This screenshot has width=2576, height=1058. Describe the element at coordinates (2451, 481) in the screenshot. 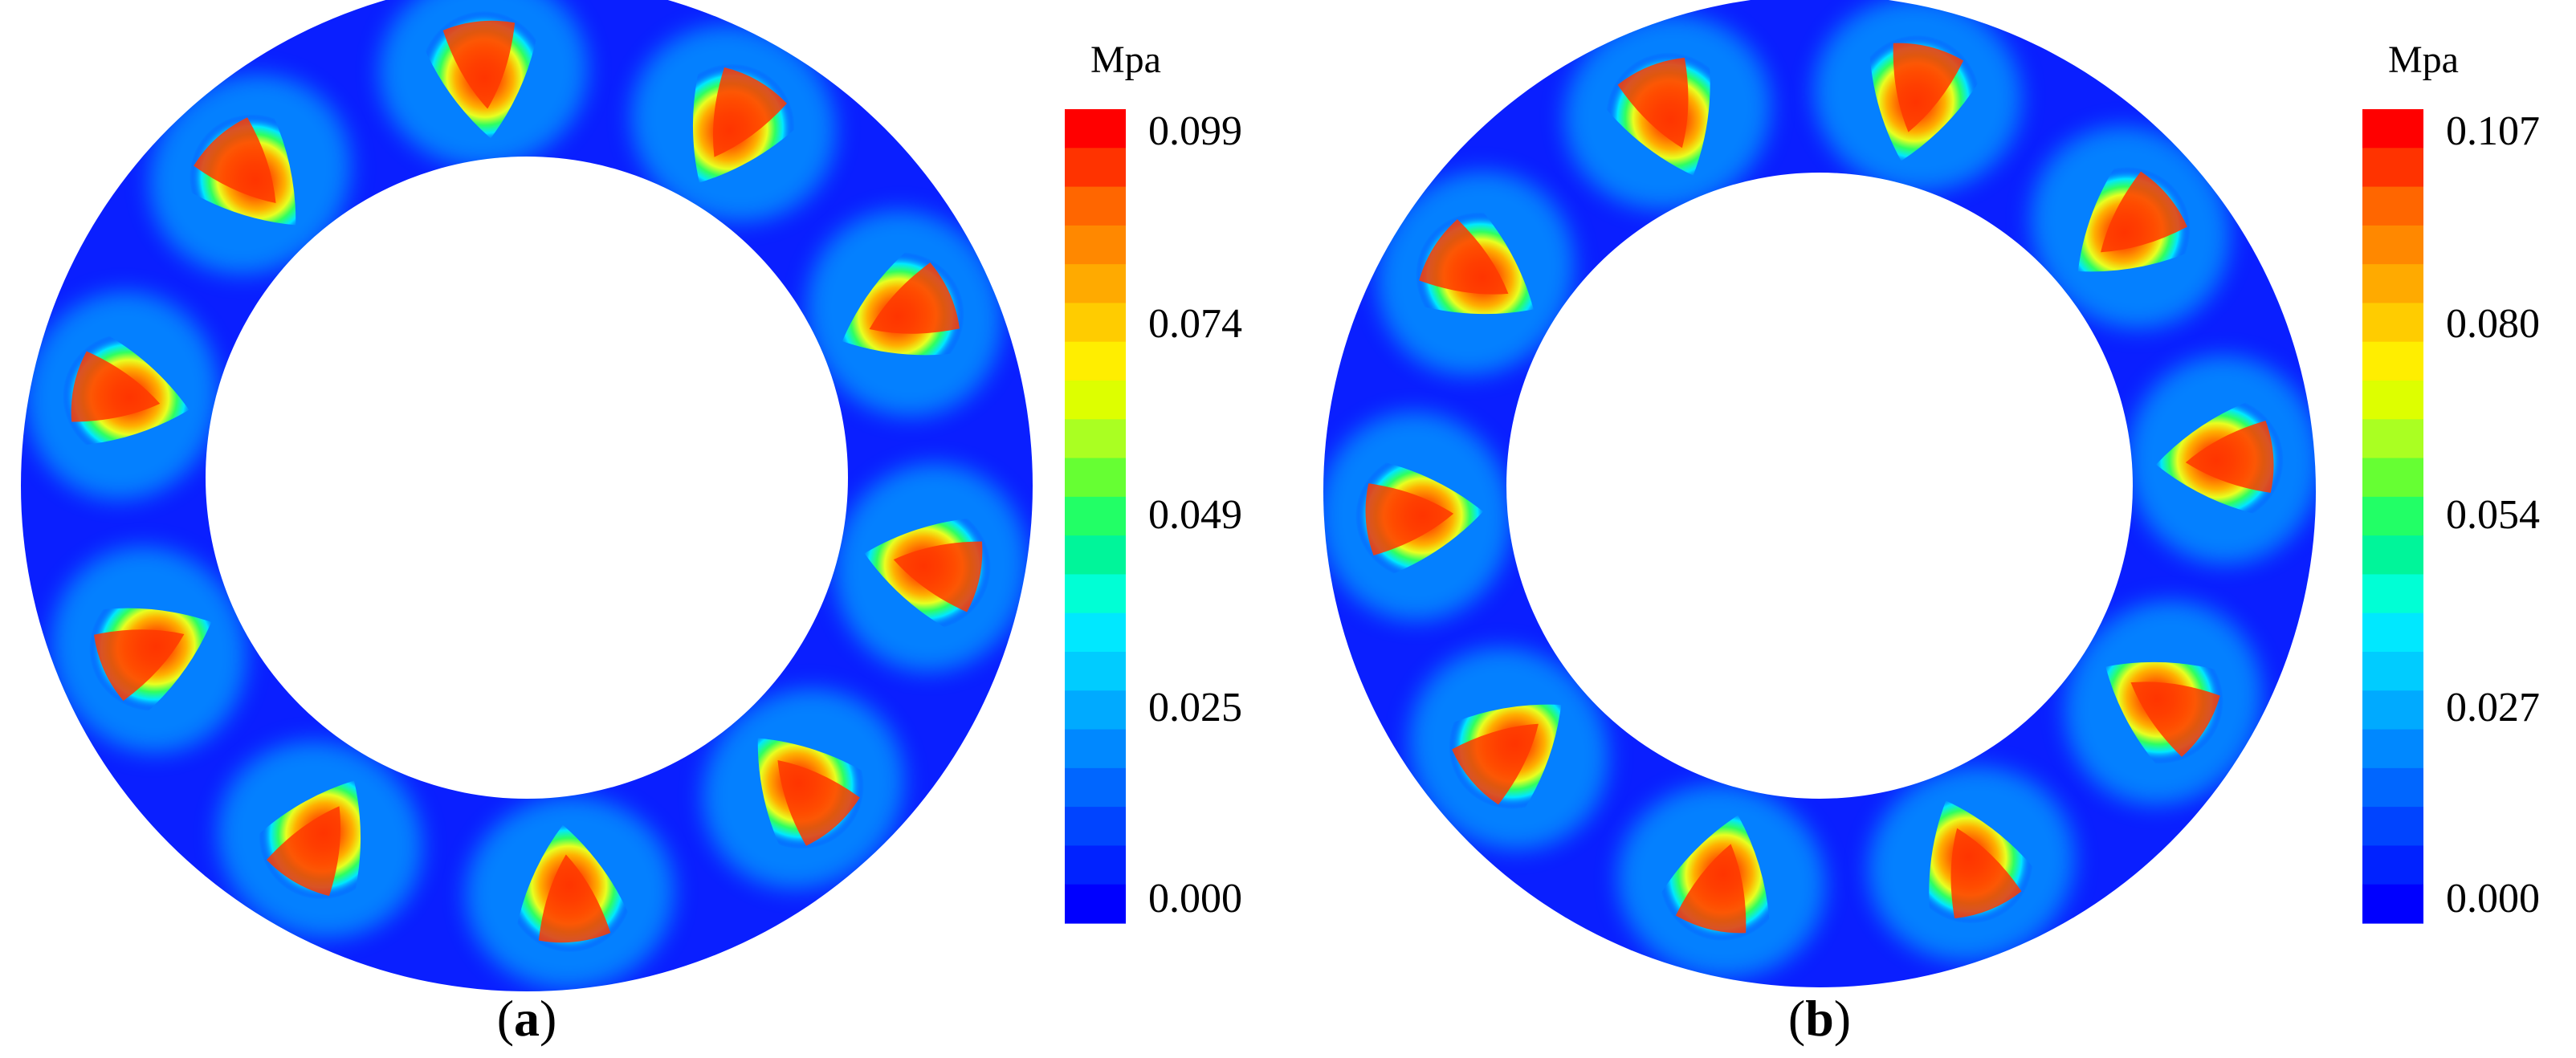

I see `colorbar-b: Mpa 0.107 0.080 0.054 0.027 0.000` at that location.